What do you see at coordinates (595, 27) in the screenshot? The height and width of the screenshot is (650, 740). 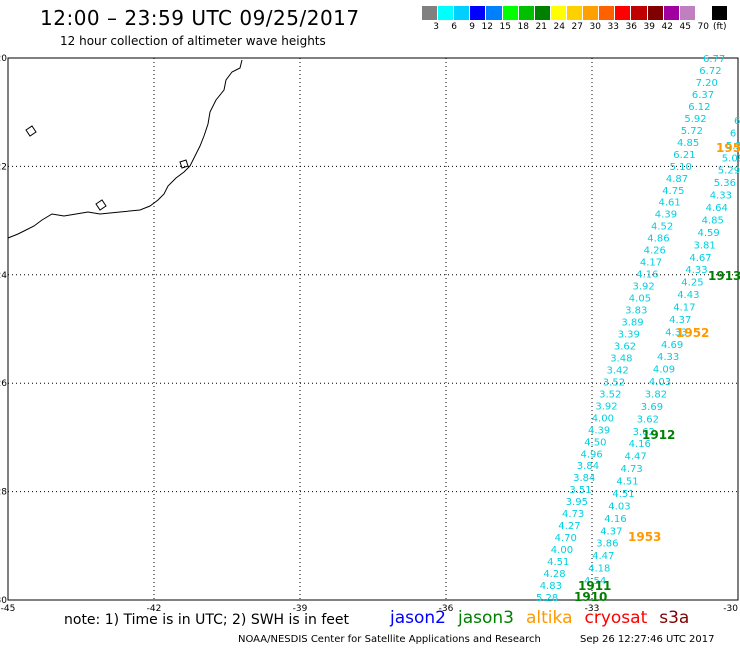 I see `colorbar-tick-label: 30` at bounding box center [595, 27].